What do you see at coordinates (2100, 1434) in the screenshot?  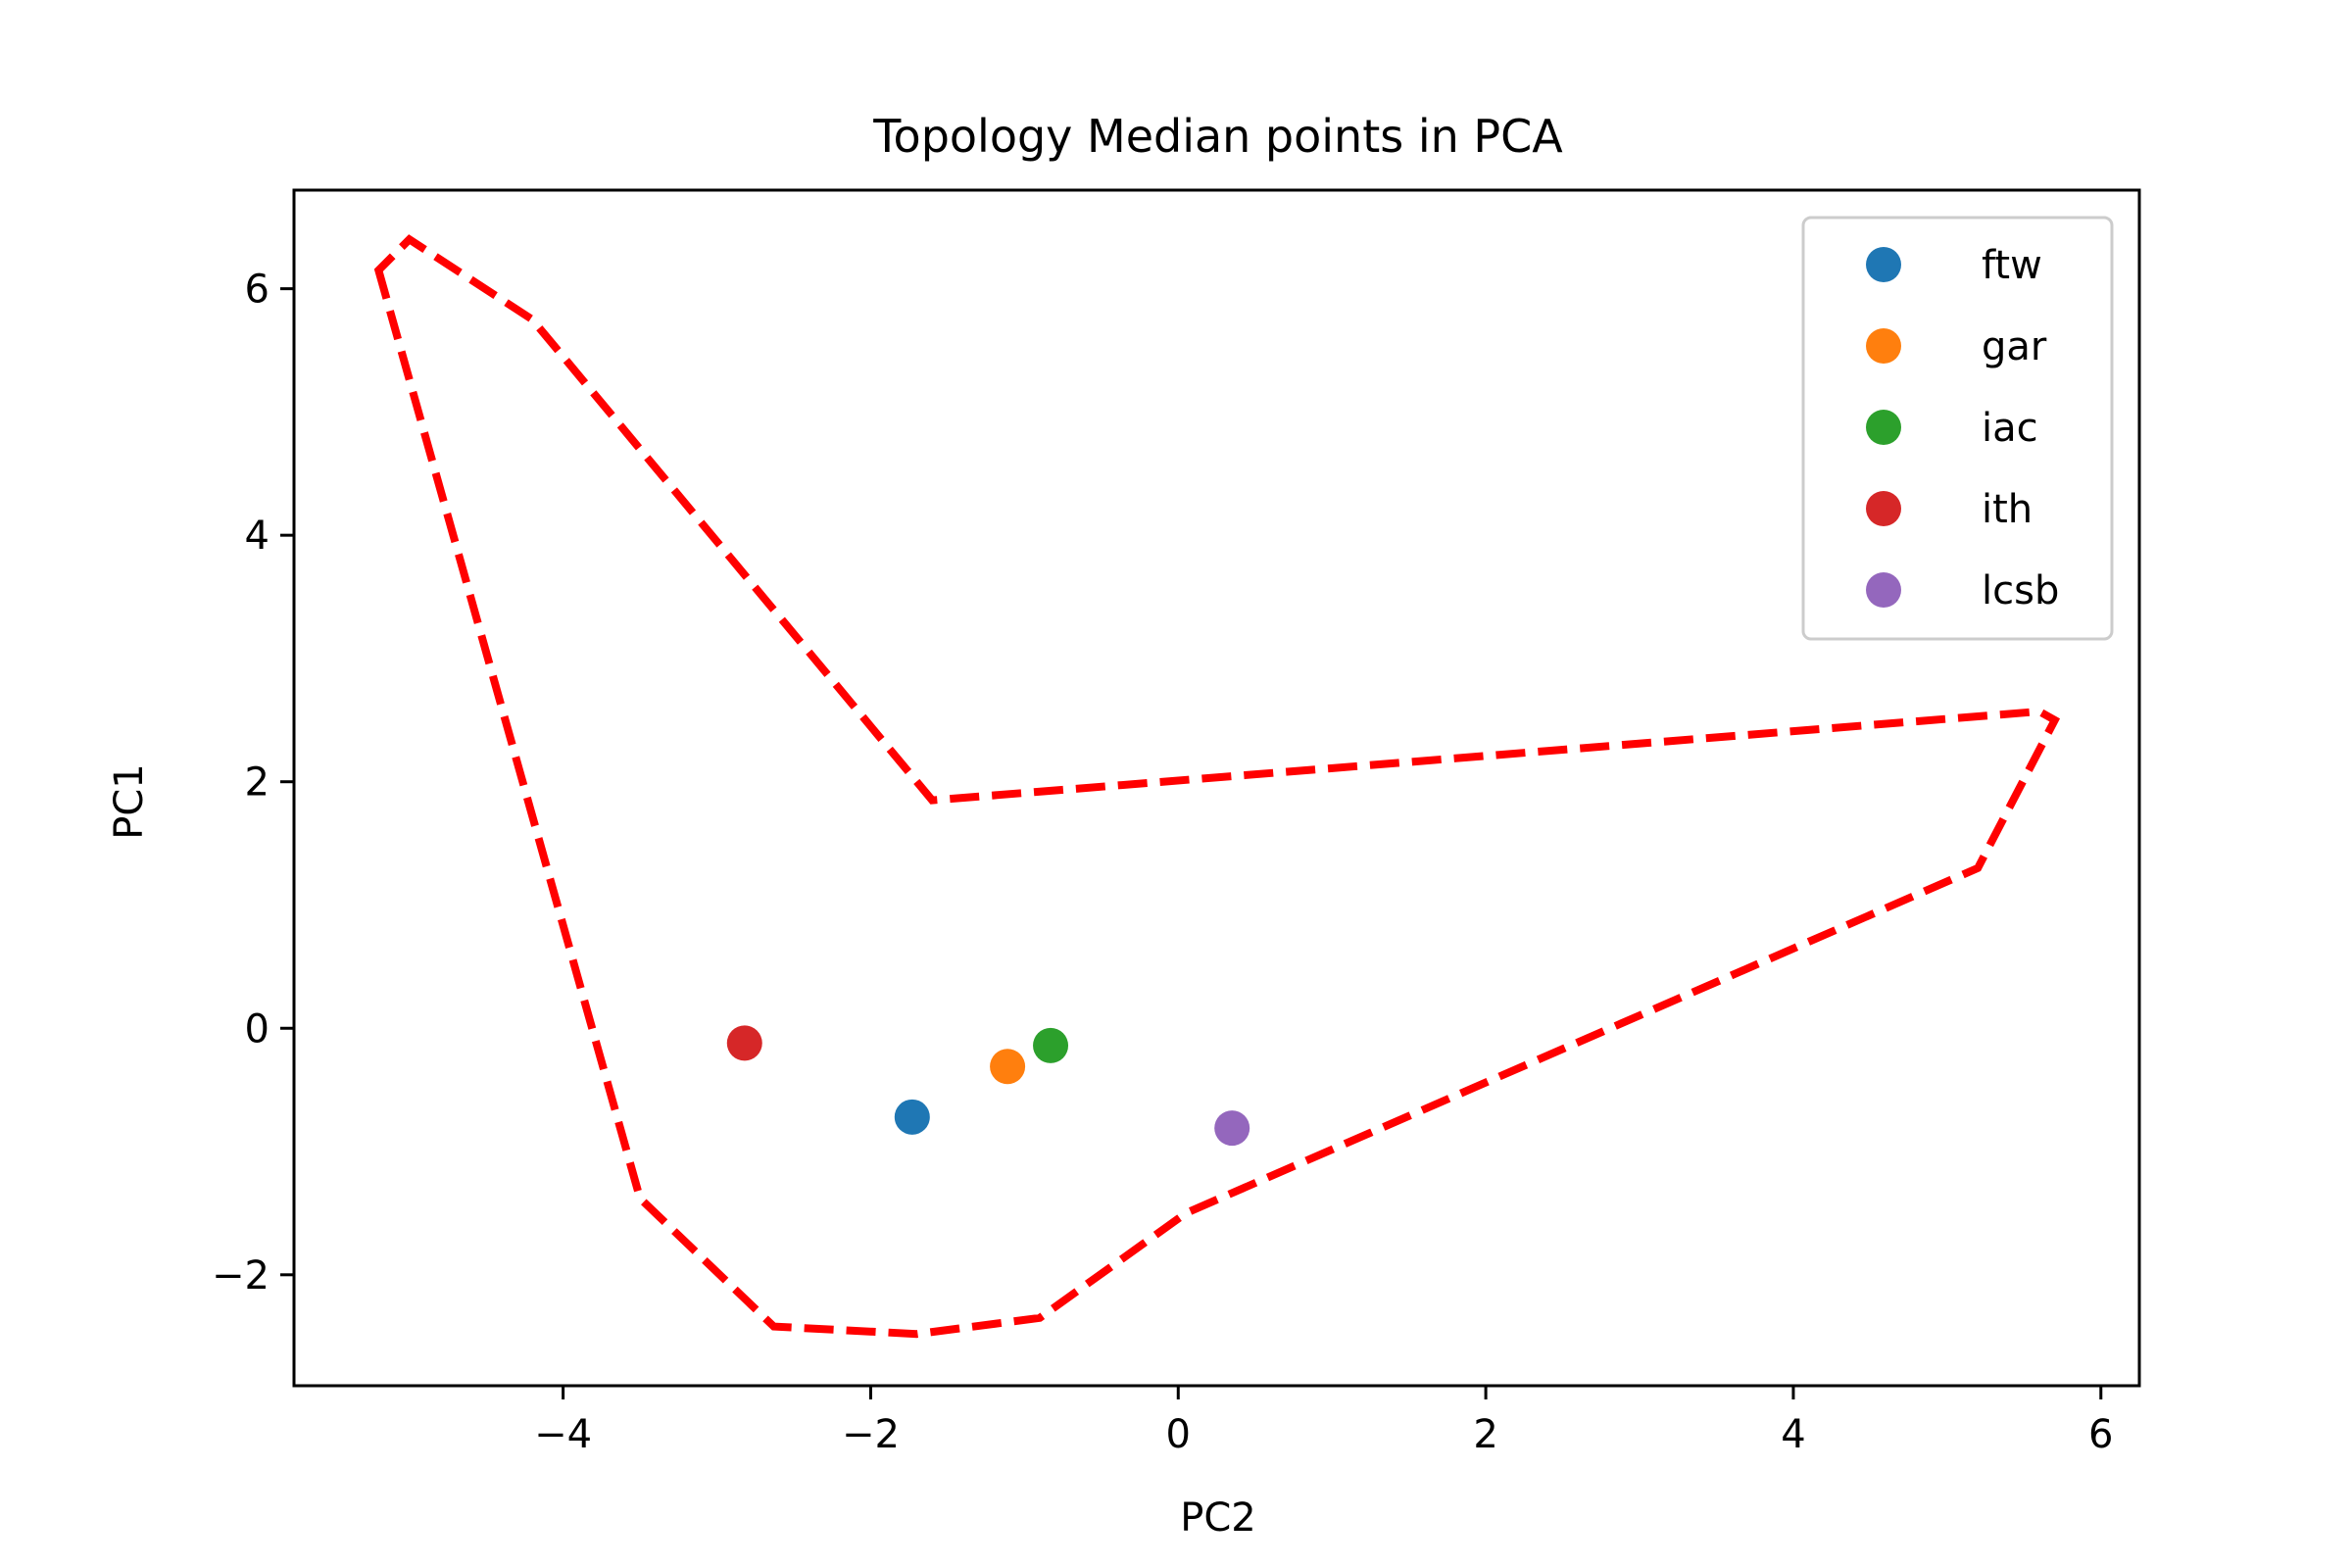 I see `x-tick-label: 6` at bounding box center [2100, 1434].